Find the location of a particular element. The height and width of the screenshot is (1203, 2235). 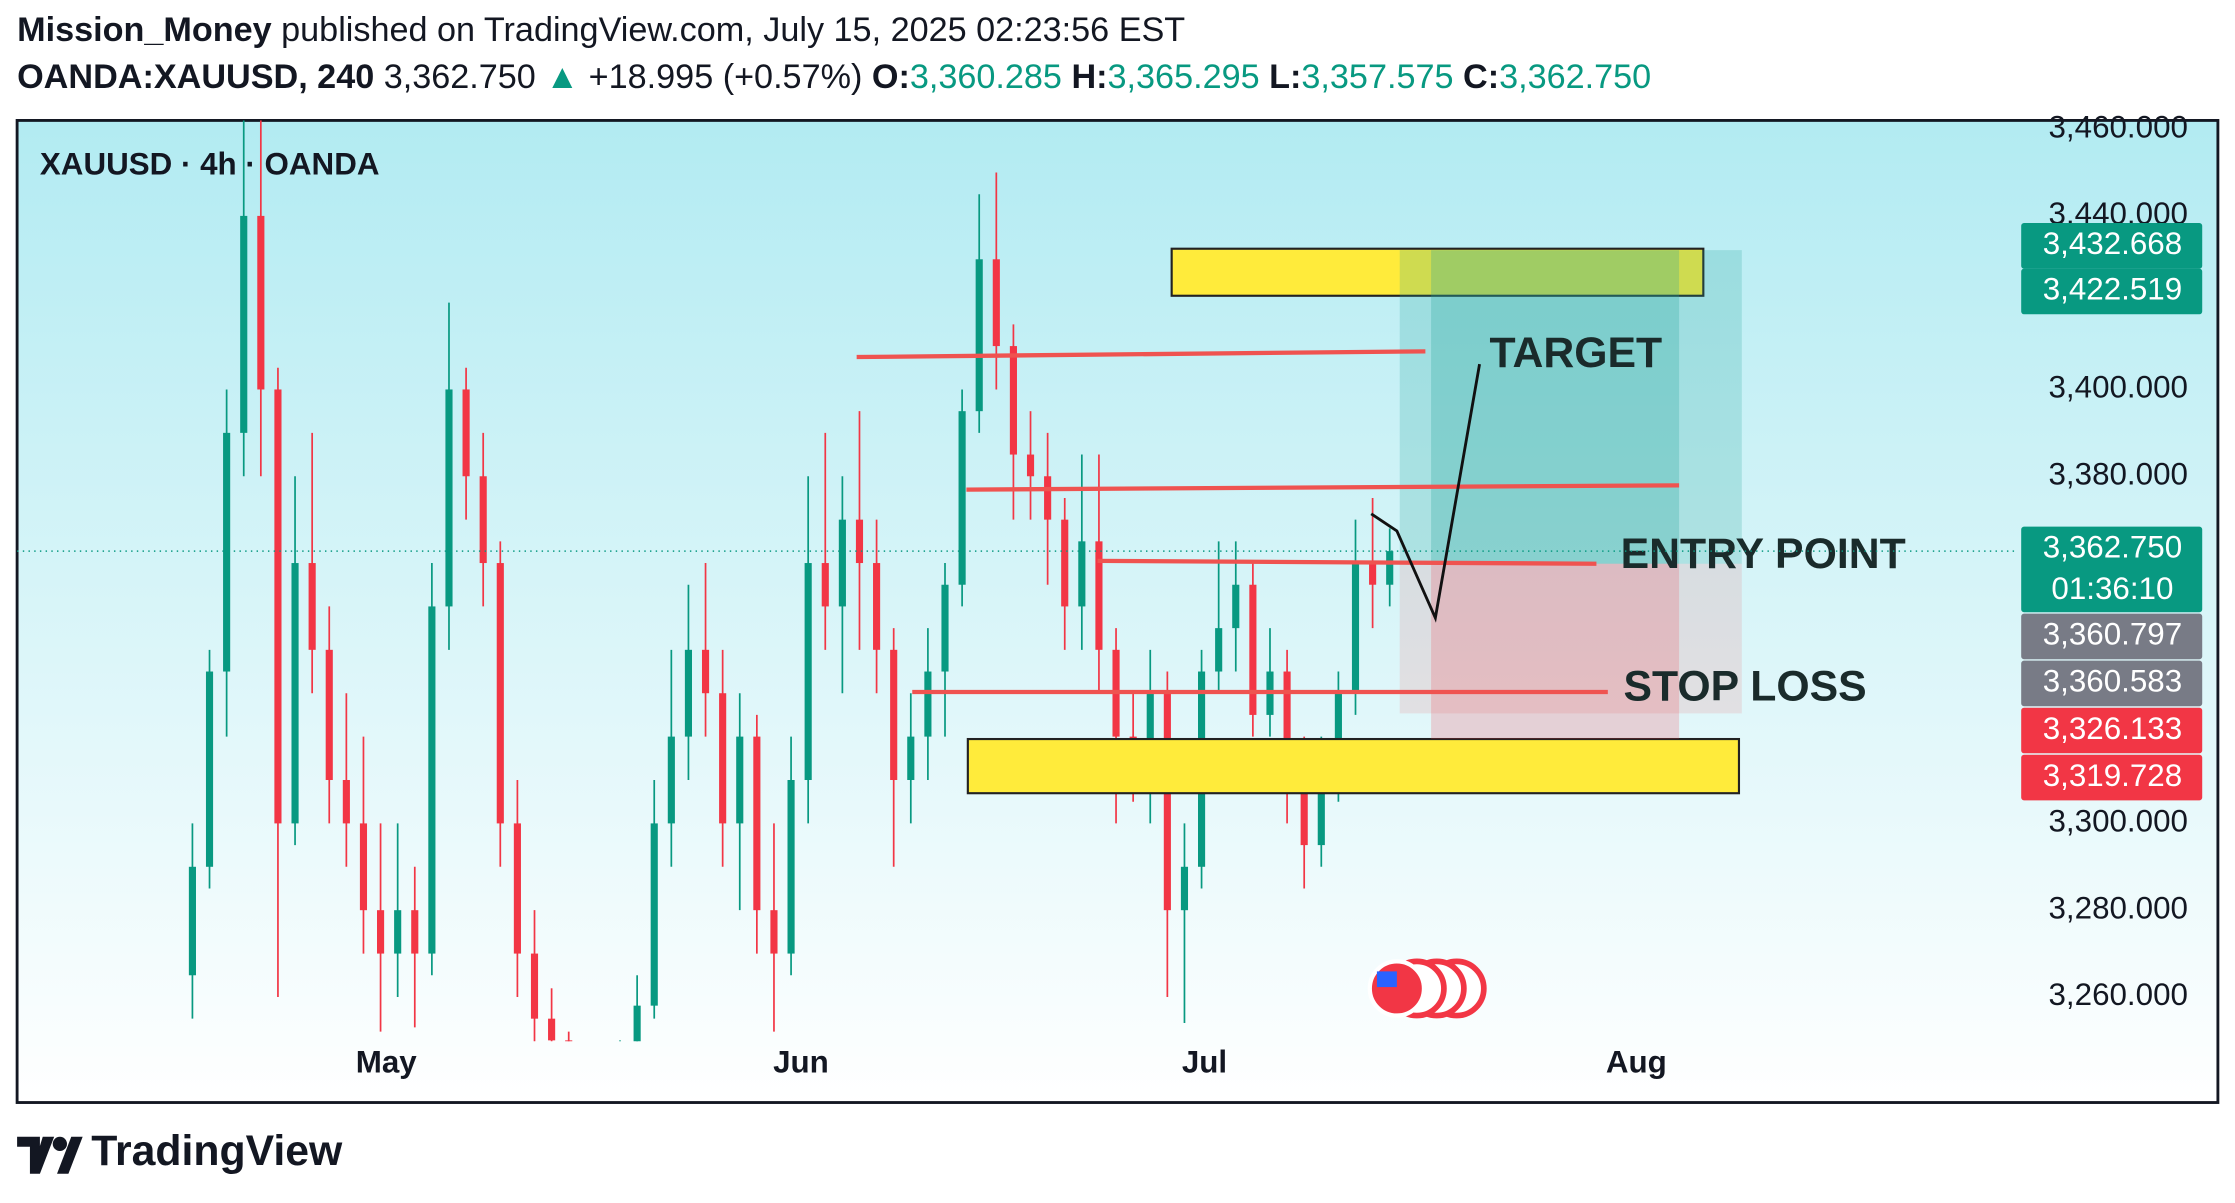

annotation: TARGET is located at coordinates (1576, 353).